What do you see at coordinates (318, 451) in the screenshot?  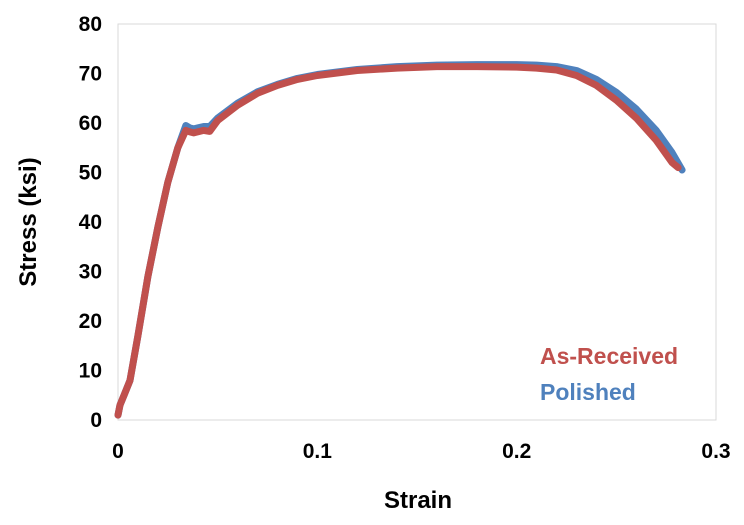 I see `x-tick-label: 0.1` at bounding box center [318, 451].